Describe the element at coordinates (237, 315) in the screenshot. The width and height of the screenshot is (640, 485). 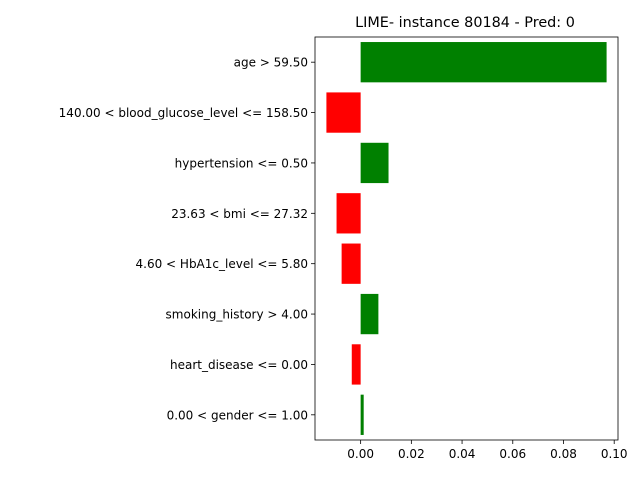
I see `y-tick-label-5: smoking_history > 4.00` at that location.